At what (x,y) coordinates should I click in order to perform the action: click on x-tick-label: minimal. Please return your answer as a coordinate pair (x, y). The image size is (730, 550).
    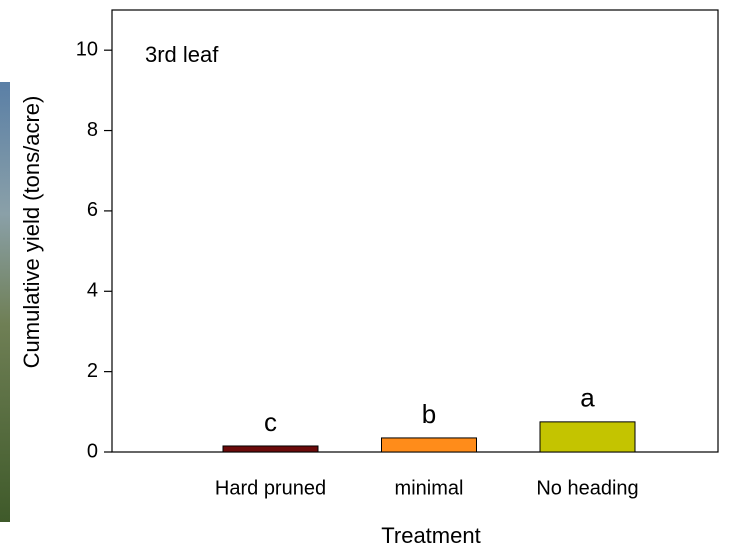
    Looking at the image, I should click on (429, 488).